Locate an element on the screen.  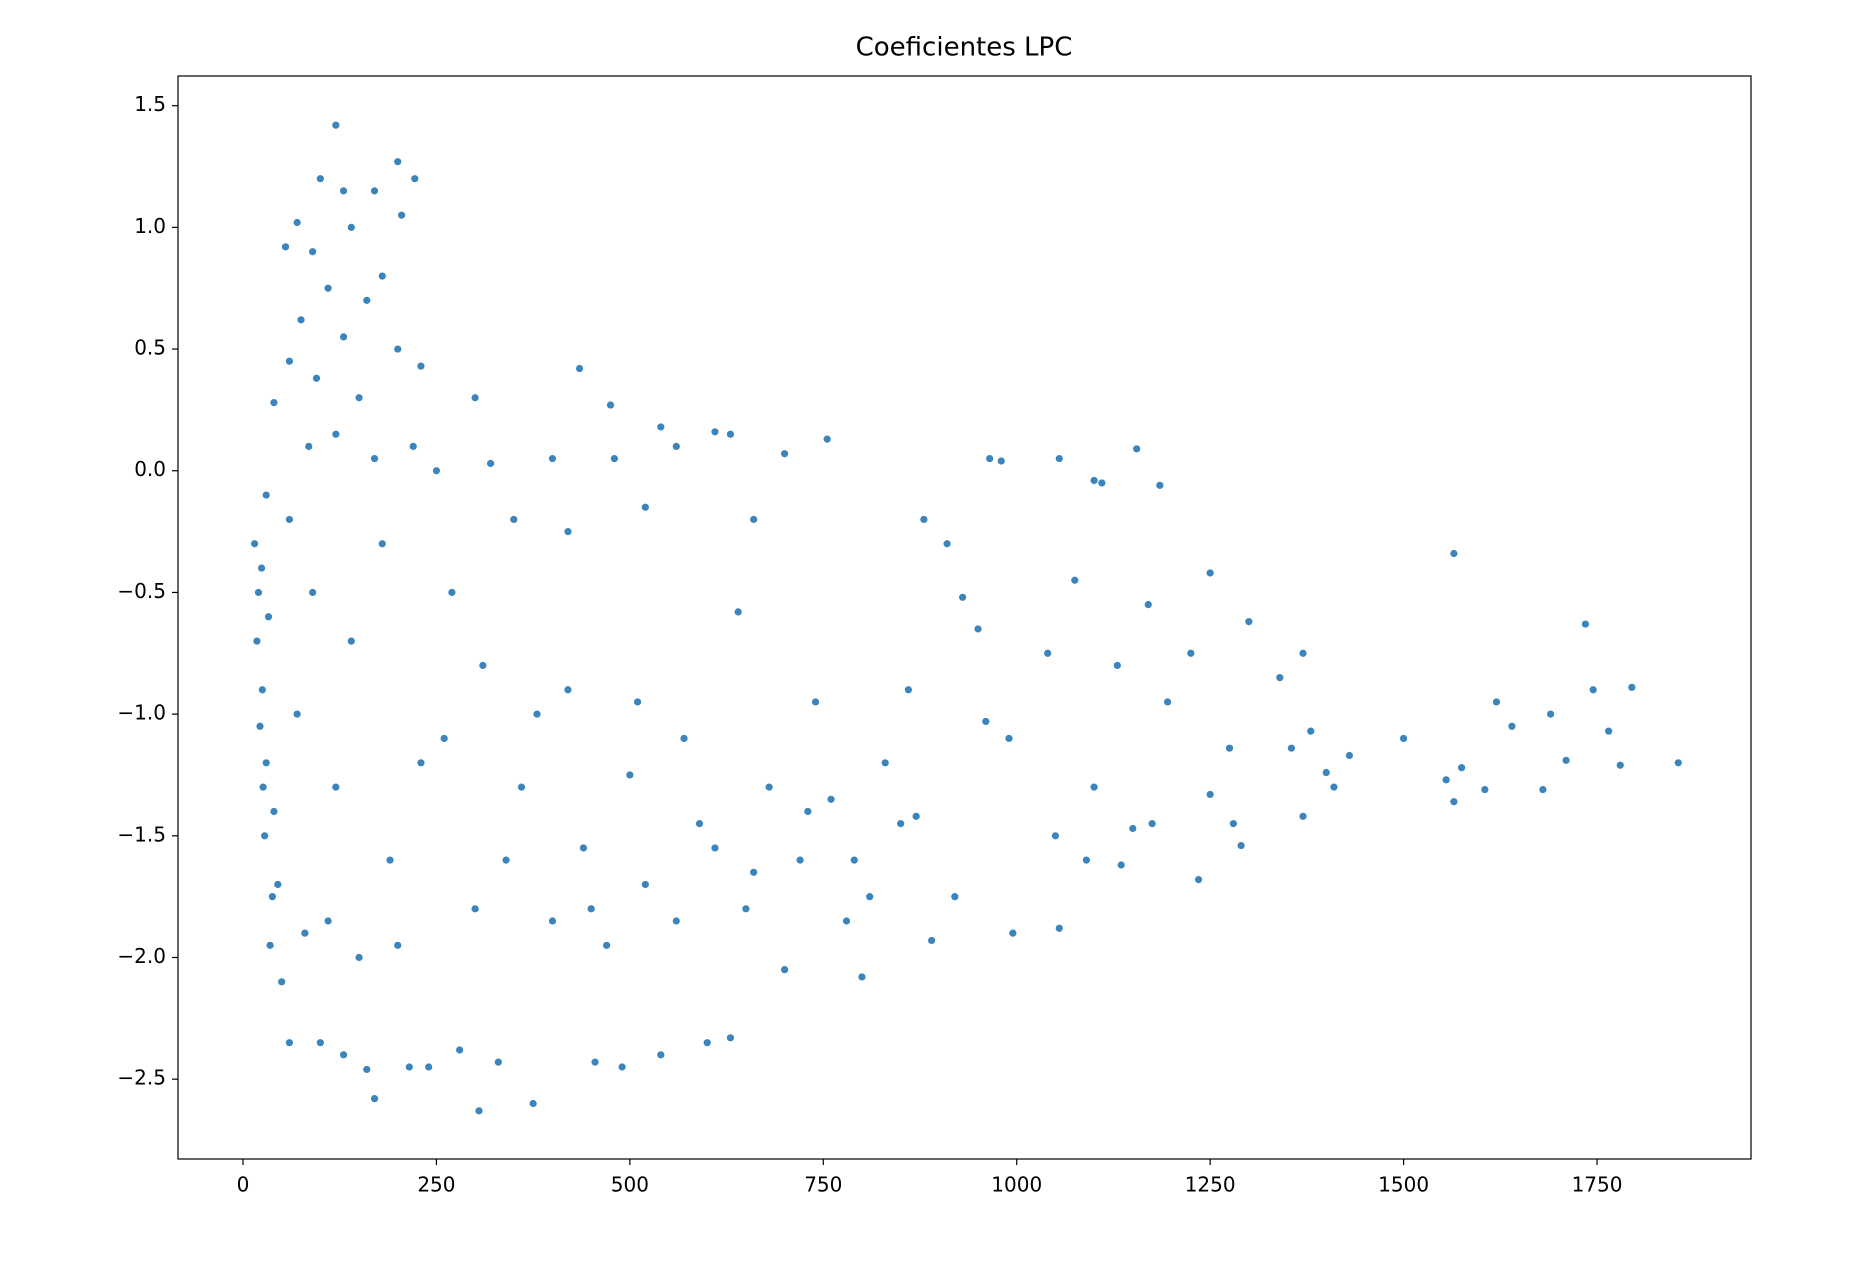
y-tick-label: −2.0 is located at coordinates (141, 956).